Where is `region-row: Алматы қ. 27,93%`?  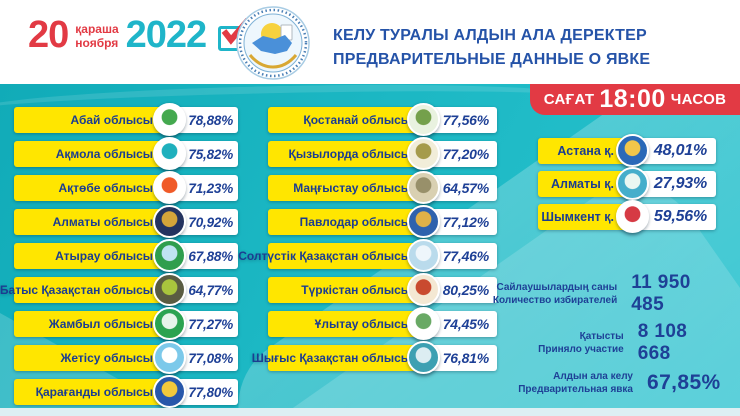 region-row: Алматы қ. 27,93% is located at coordinates (627, 183).